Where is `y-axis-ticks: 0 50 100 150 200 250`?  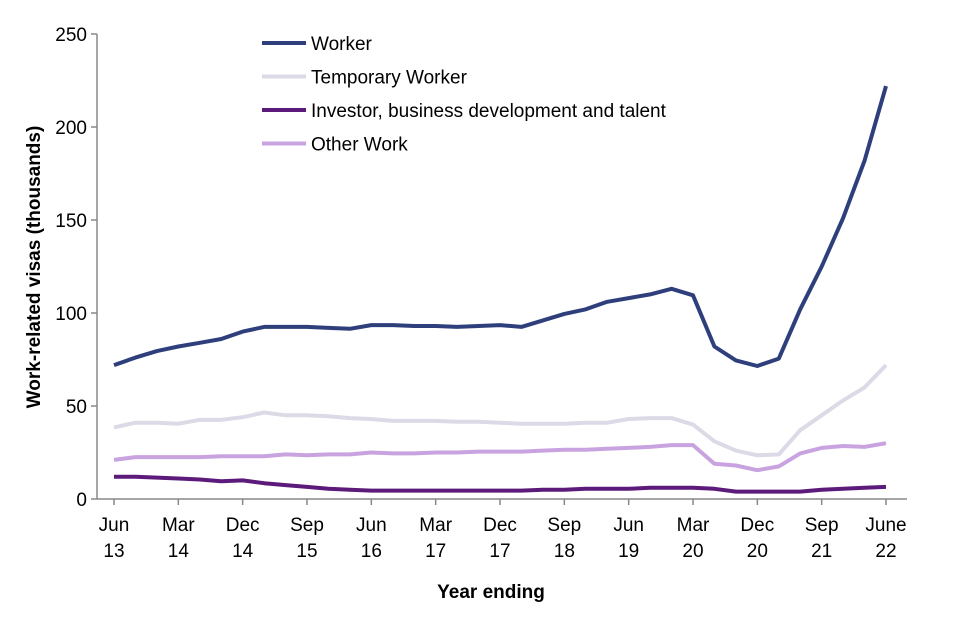 y-axis-ticks: 0 50 100 150 200 250 is located at coordinates (76, 268).